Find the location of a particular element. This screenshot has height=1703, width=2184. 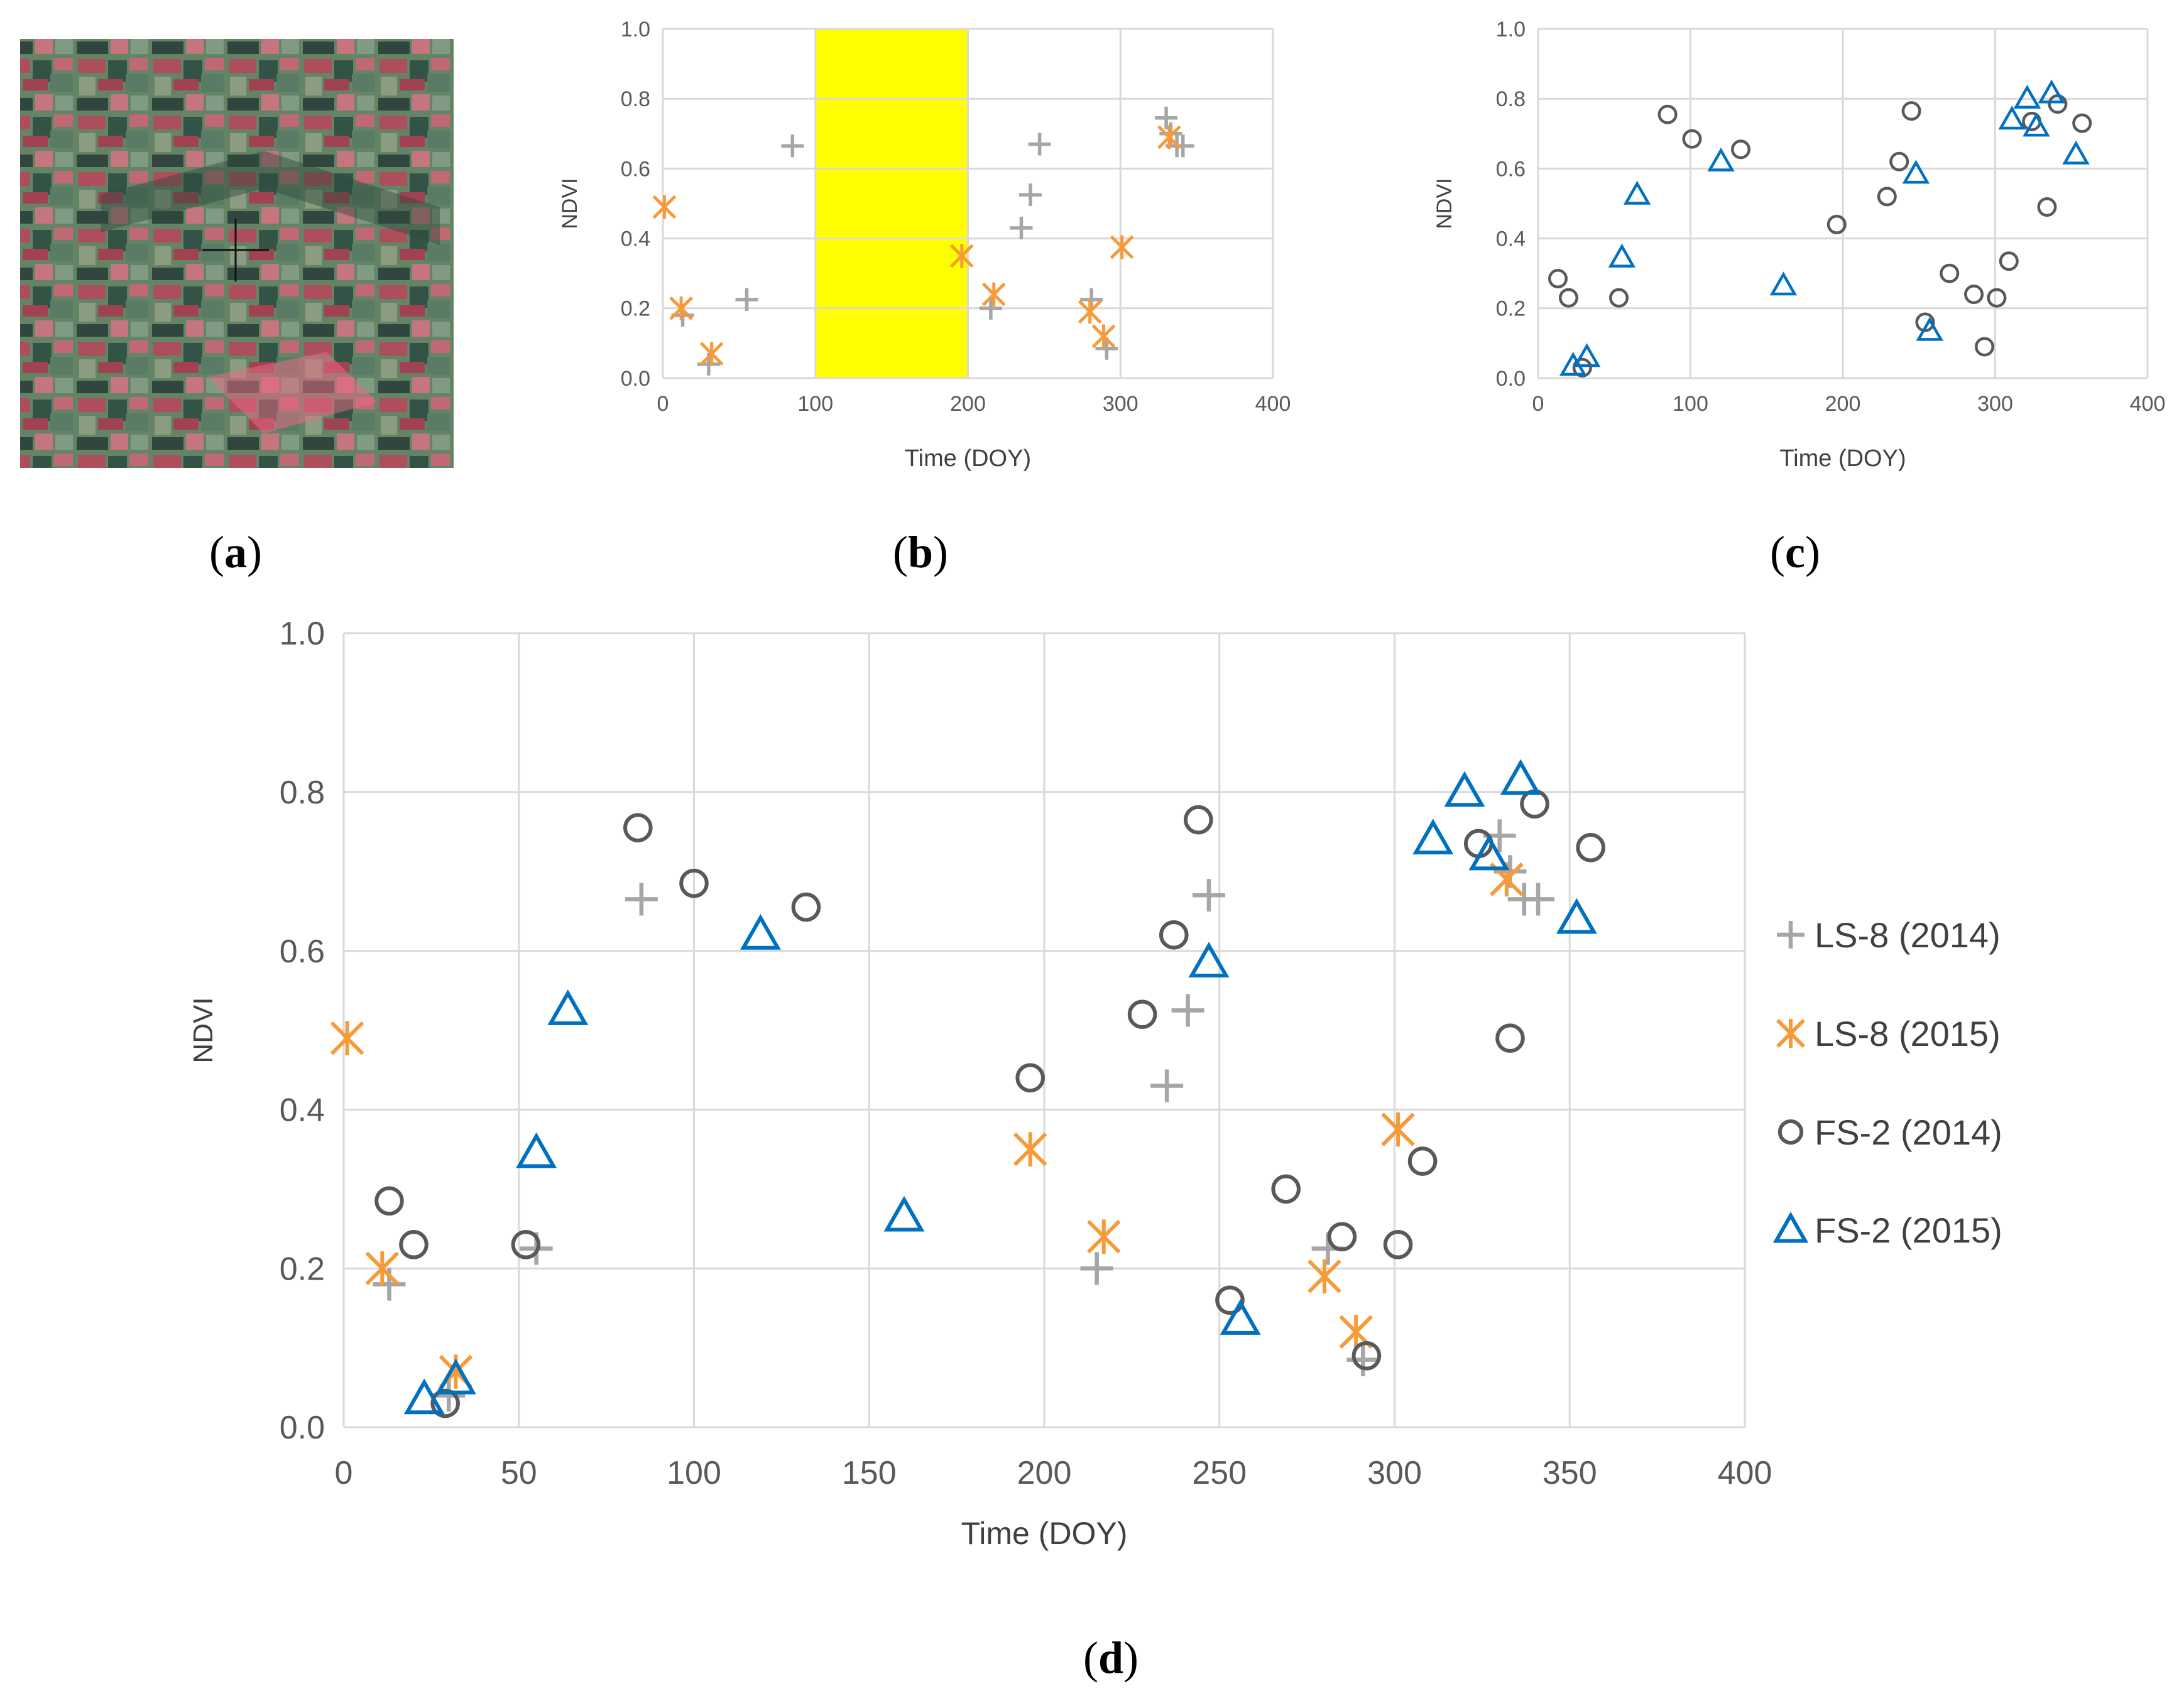

legend-triangle-marker is located at coordinates (1790, 1227).